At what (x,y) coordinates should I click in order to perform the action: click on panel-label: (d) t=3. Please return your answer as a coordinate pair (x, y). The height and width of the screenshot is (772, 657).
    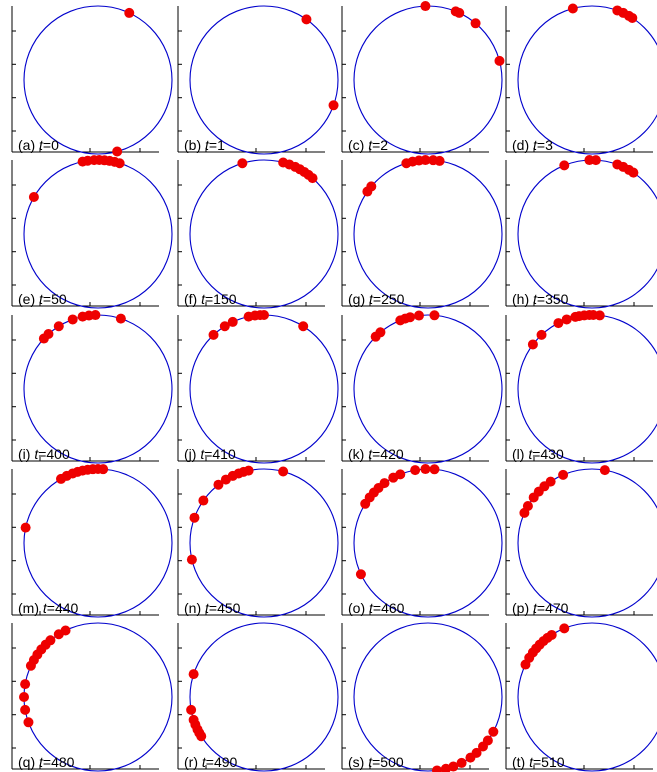
    Looking at the image, I should click on (532, 145).